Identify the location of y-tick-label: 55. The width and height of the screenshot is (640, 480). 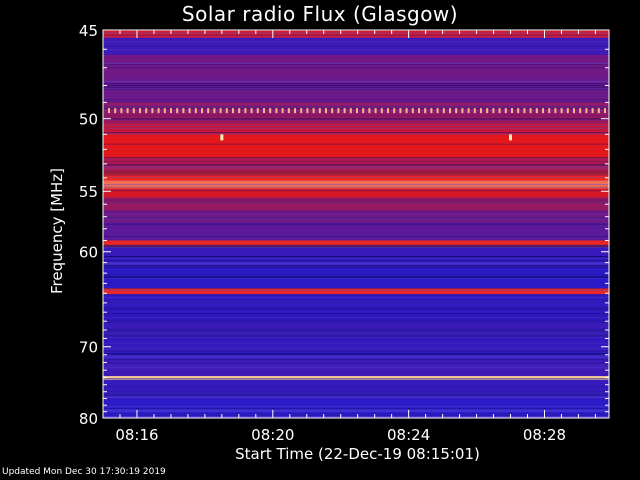
(88, 192).